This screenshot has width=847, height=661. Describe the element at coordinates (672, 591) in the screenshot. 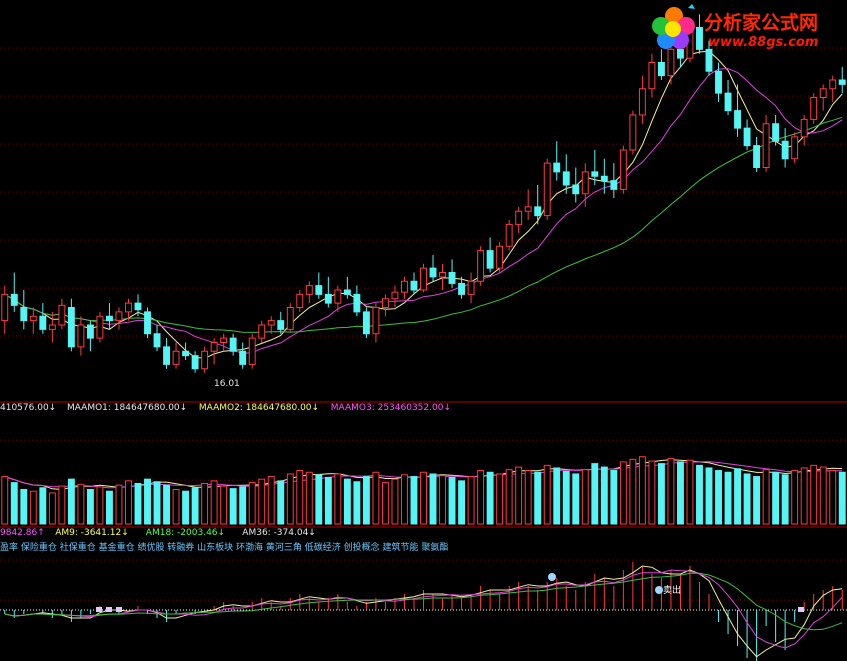

I see `sell-marker-label: 卖出` at that location.